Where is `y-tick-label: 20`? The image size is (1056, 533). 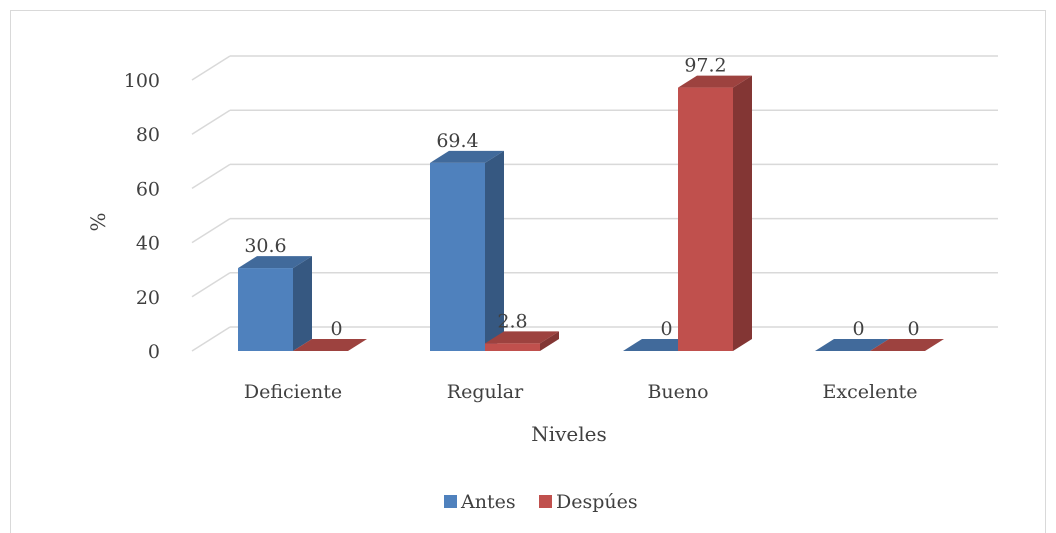 y-tick-label: 20 is located at coordinates (148, 298).